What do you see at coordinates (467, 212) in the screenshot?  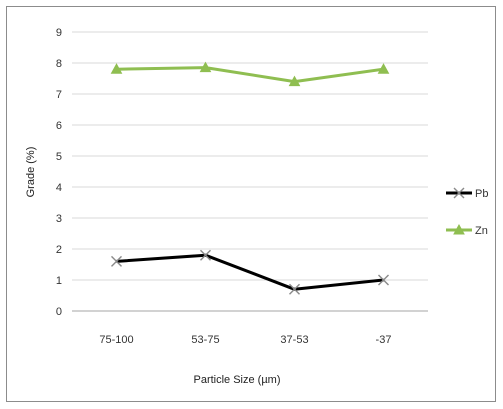 I see `legend: Pb Zn` at bounding box center [467, 212].